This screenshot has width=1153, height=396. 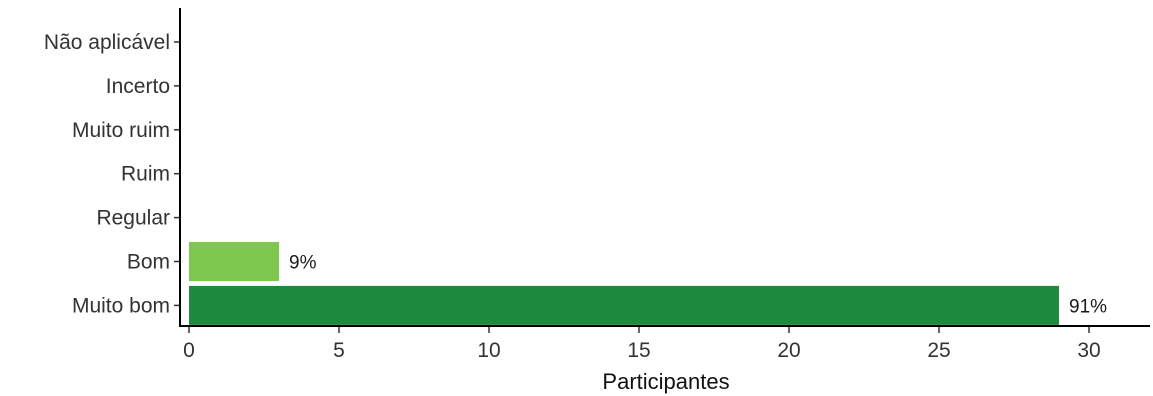 I want to click on x-axis-title: Participantes, so click(x=665, y=381).